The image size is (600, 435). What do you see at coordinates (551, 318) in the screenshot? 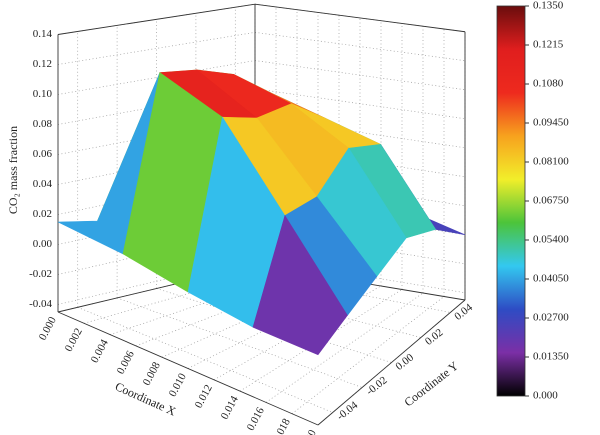
I see `colorbar-tick-label: 0.02700` at bounding box center [551, 318].